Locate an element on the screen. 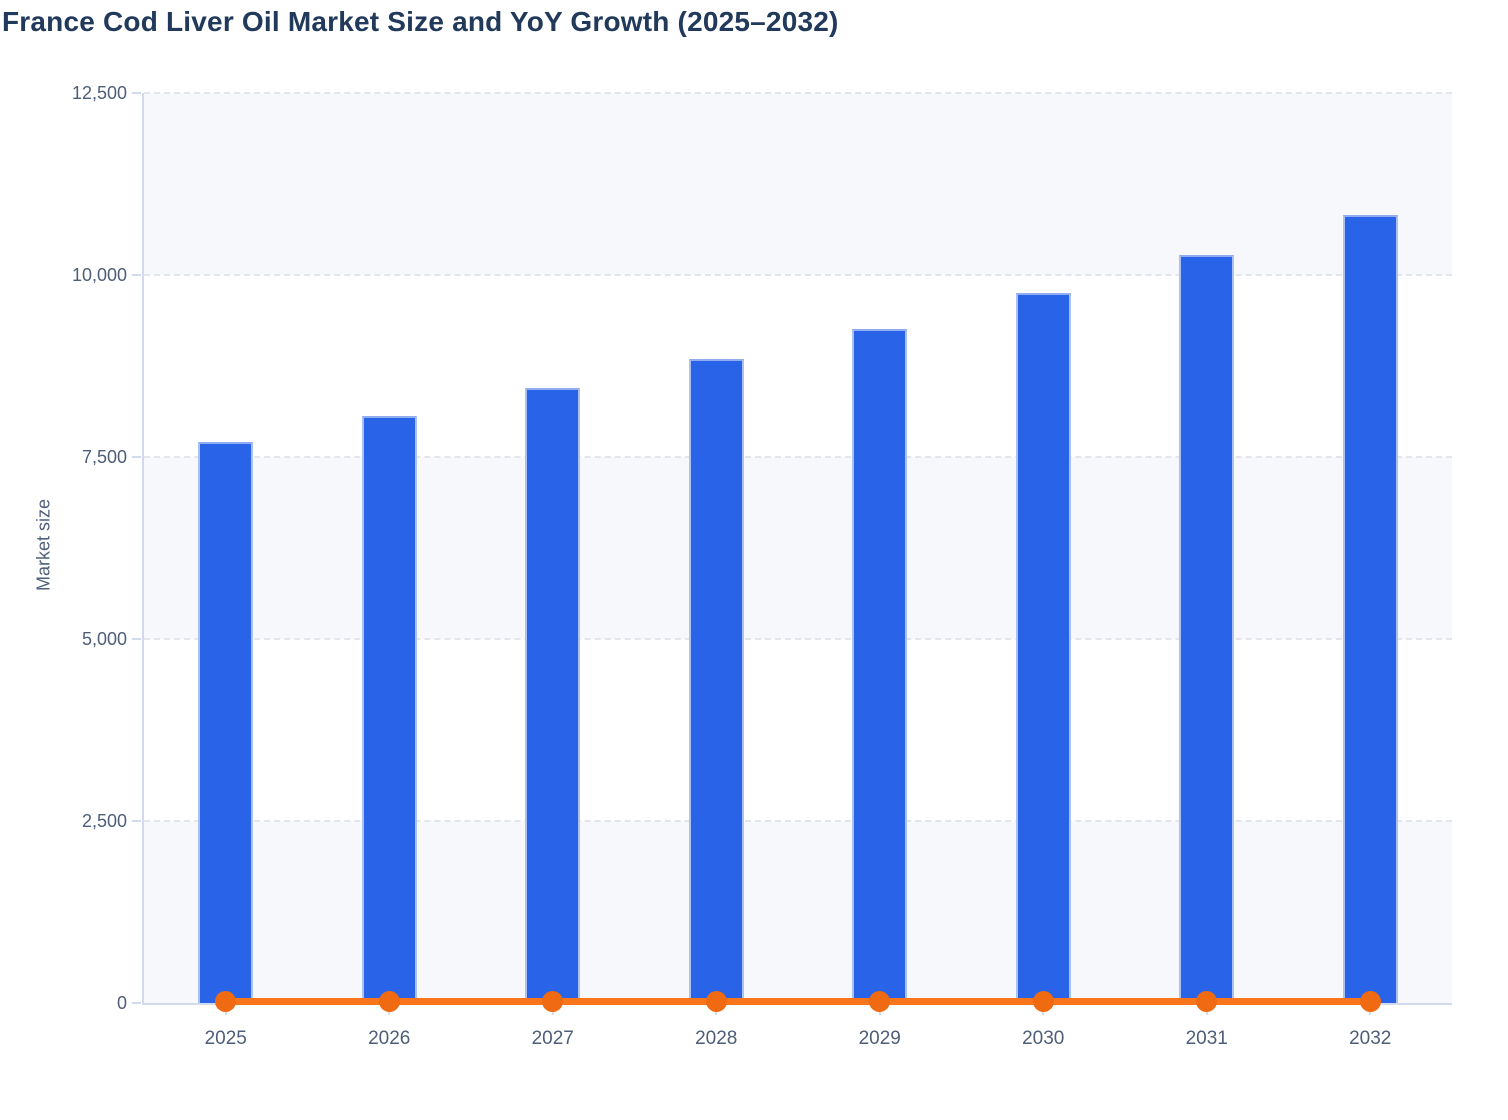 The width and height of the screenshot is (1508, 1120). y-tick-label: 12,500 is located at coordinates (99, 93).